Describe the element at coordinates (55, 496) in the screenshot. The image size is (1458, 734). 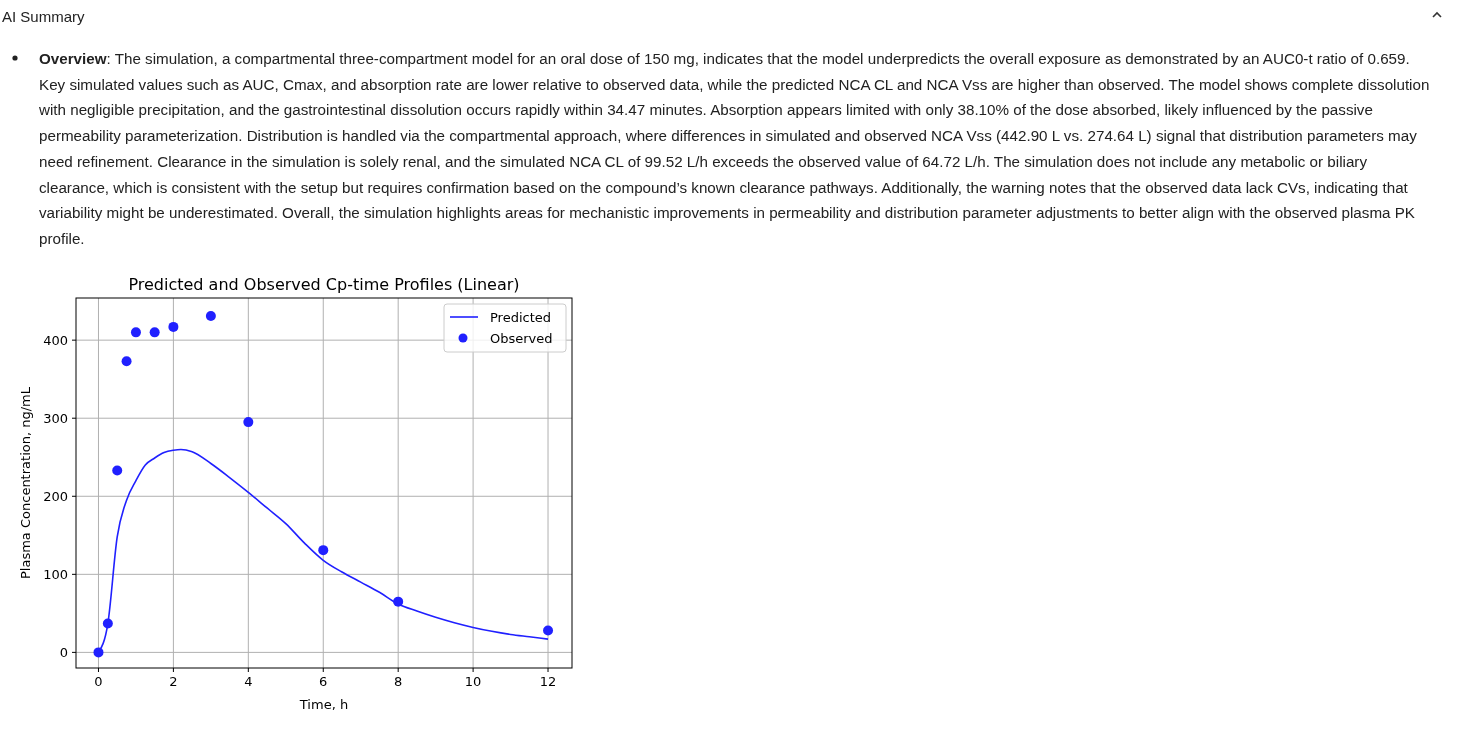
I see `y-tick-label: 200` at that location.